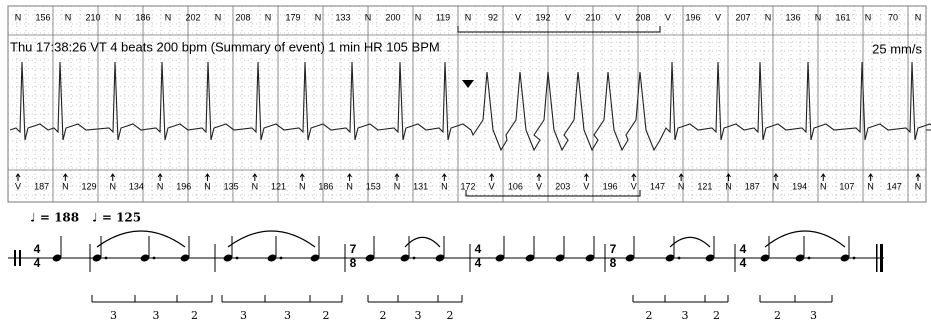 The height and width of the screenshot is (322, 931). Describe the element at coordinates (897, 48) in the screenshot. I see `strip-speed: 25 mm/s` at that location.